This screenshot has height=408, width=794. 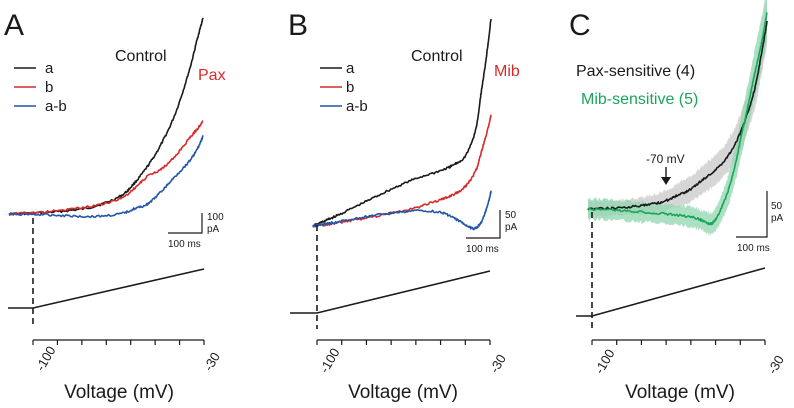 What do you see at coordinates (298, 25) in the screenshot?
I see `panel-label-b: B` at bounding box center [298, 25].